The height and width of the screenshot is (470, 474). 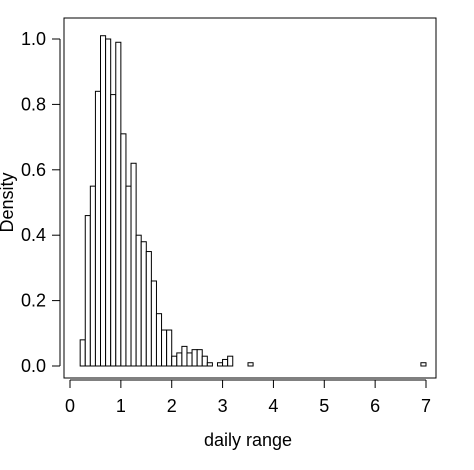 What do you see at coordinates (70, 406) in the screenshot?
I see `x-tick-label-0: 0` at bounding box center [70, 406].